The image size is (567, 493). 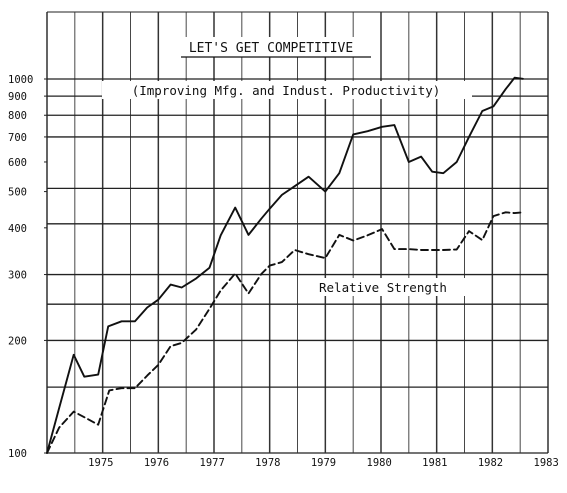 What do you see at coordinates (379, 463) in the screenshot?
I see `x-tick-label: 1980` at bounding box center [379, 463].